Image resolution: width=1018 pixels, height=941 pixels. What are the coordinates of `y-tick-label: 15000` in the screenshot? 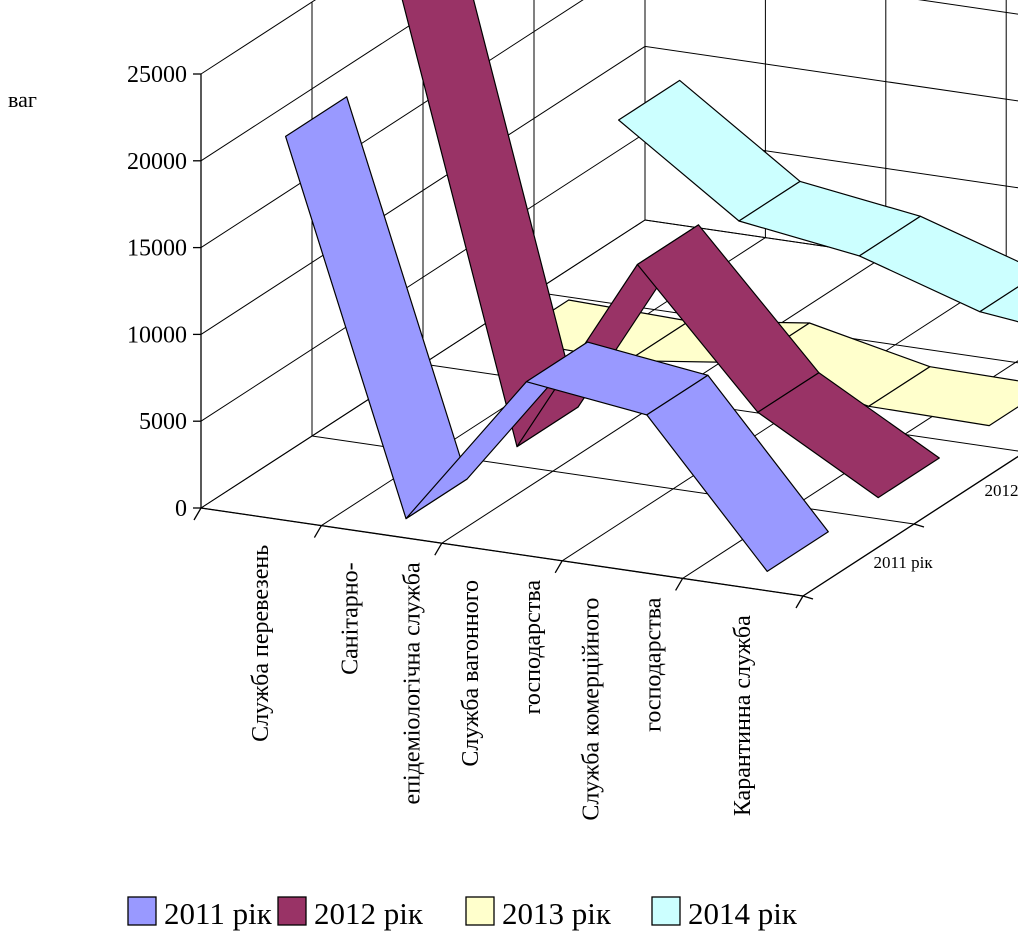 It's located at (157, 249).